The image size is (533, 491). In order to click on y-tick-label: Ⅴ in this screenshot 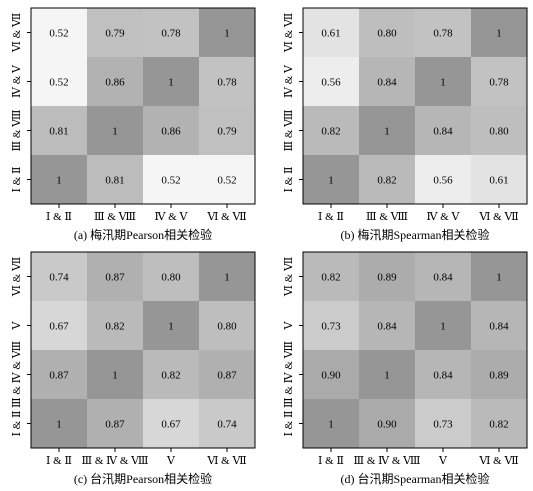, I will do `click(289, 325)`.